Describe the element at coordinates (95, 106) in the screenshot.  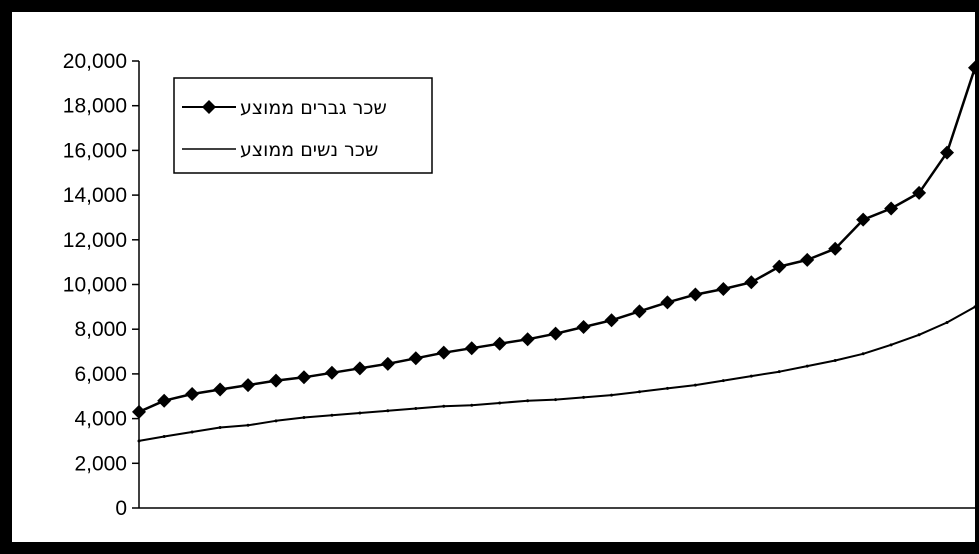
I see `y-tick-label: 18,000` at that location.